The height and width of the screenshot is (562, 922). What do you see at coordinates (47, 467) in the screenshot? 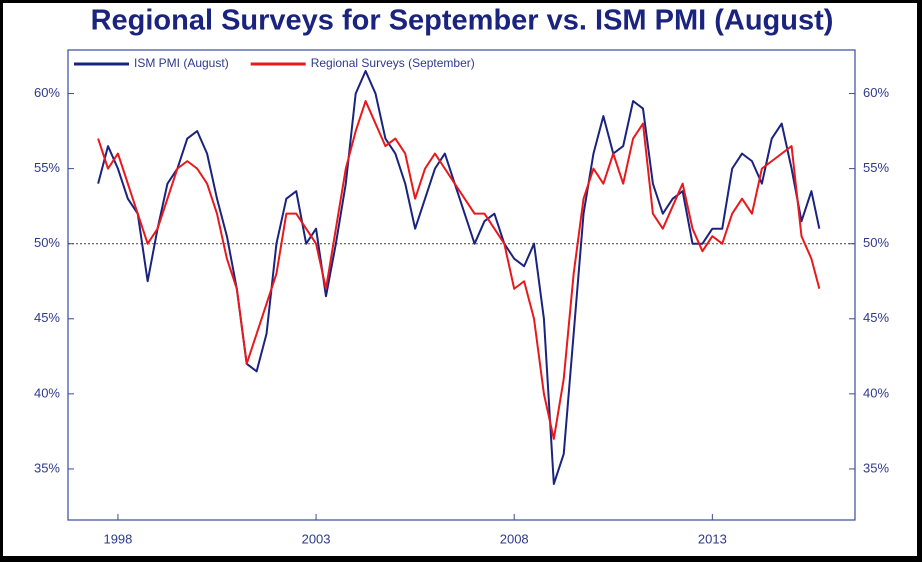
I see `y-tick-label: 35%` at bounding box center [47, 467].